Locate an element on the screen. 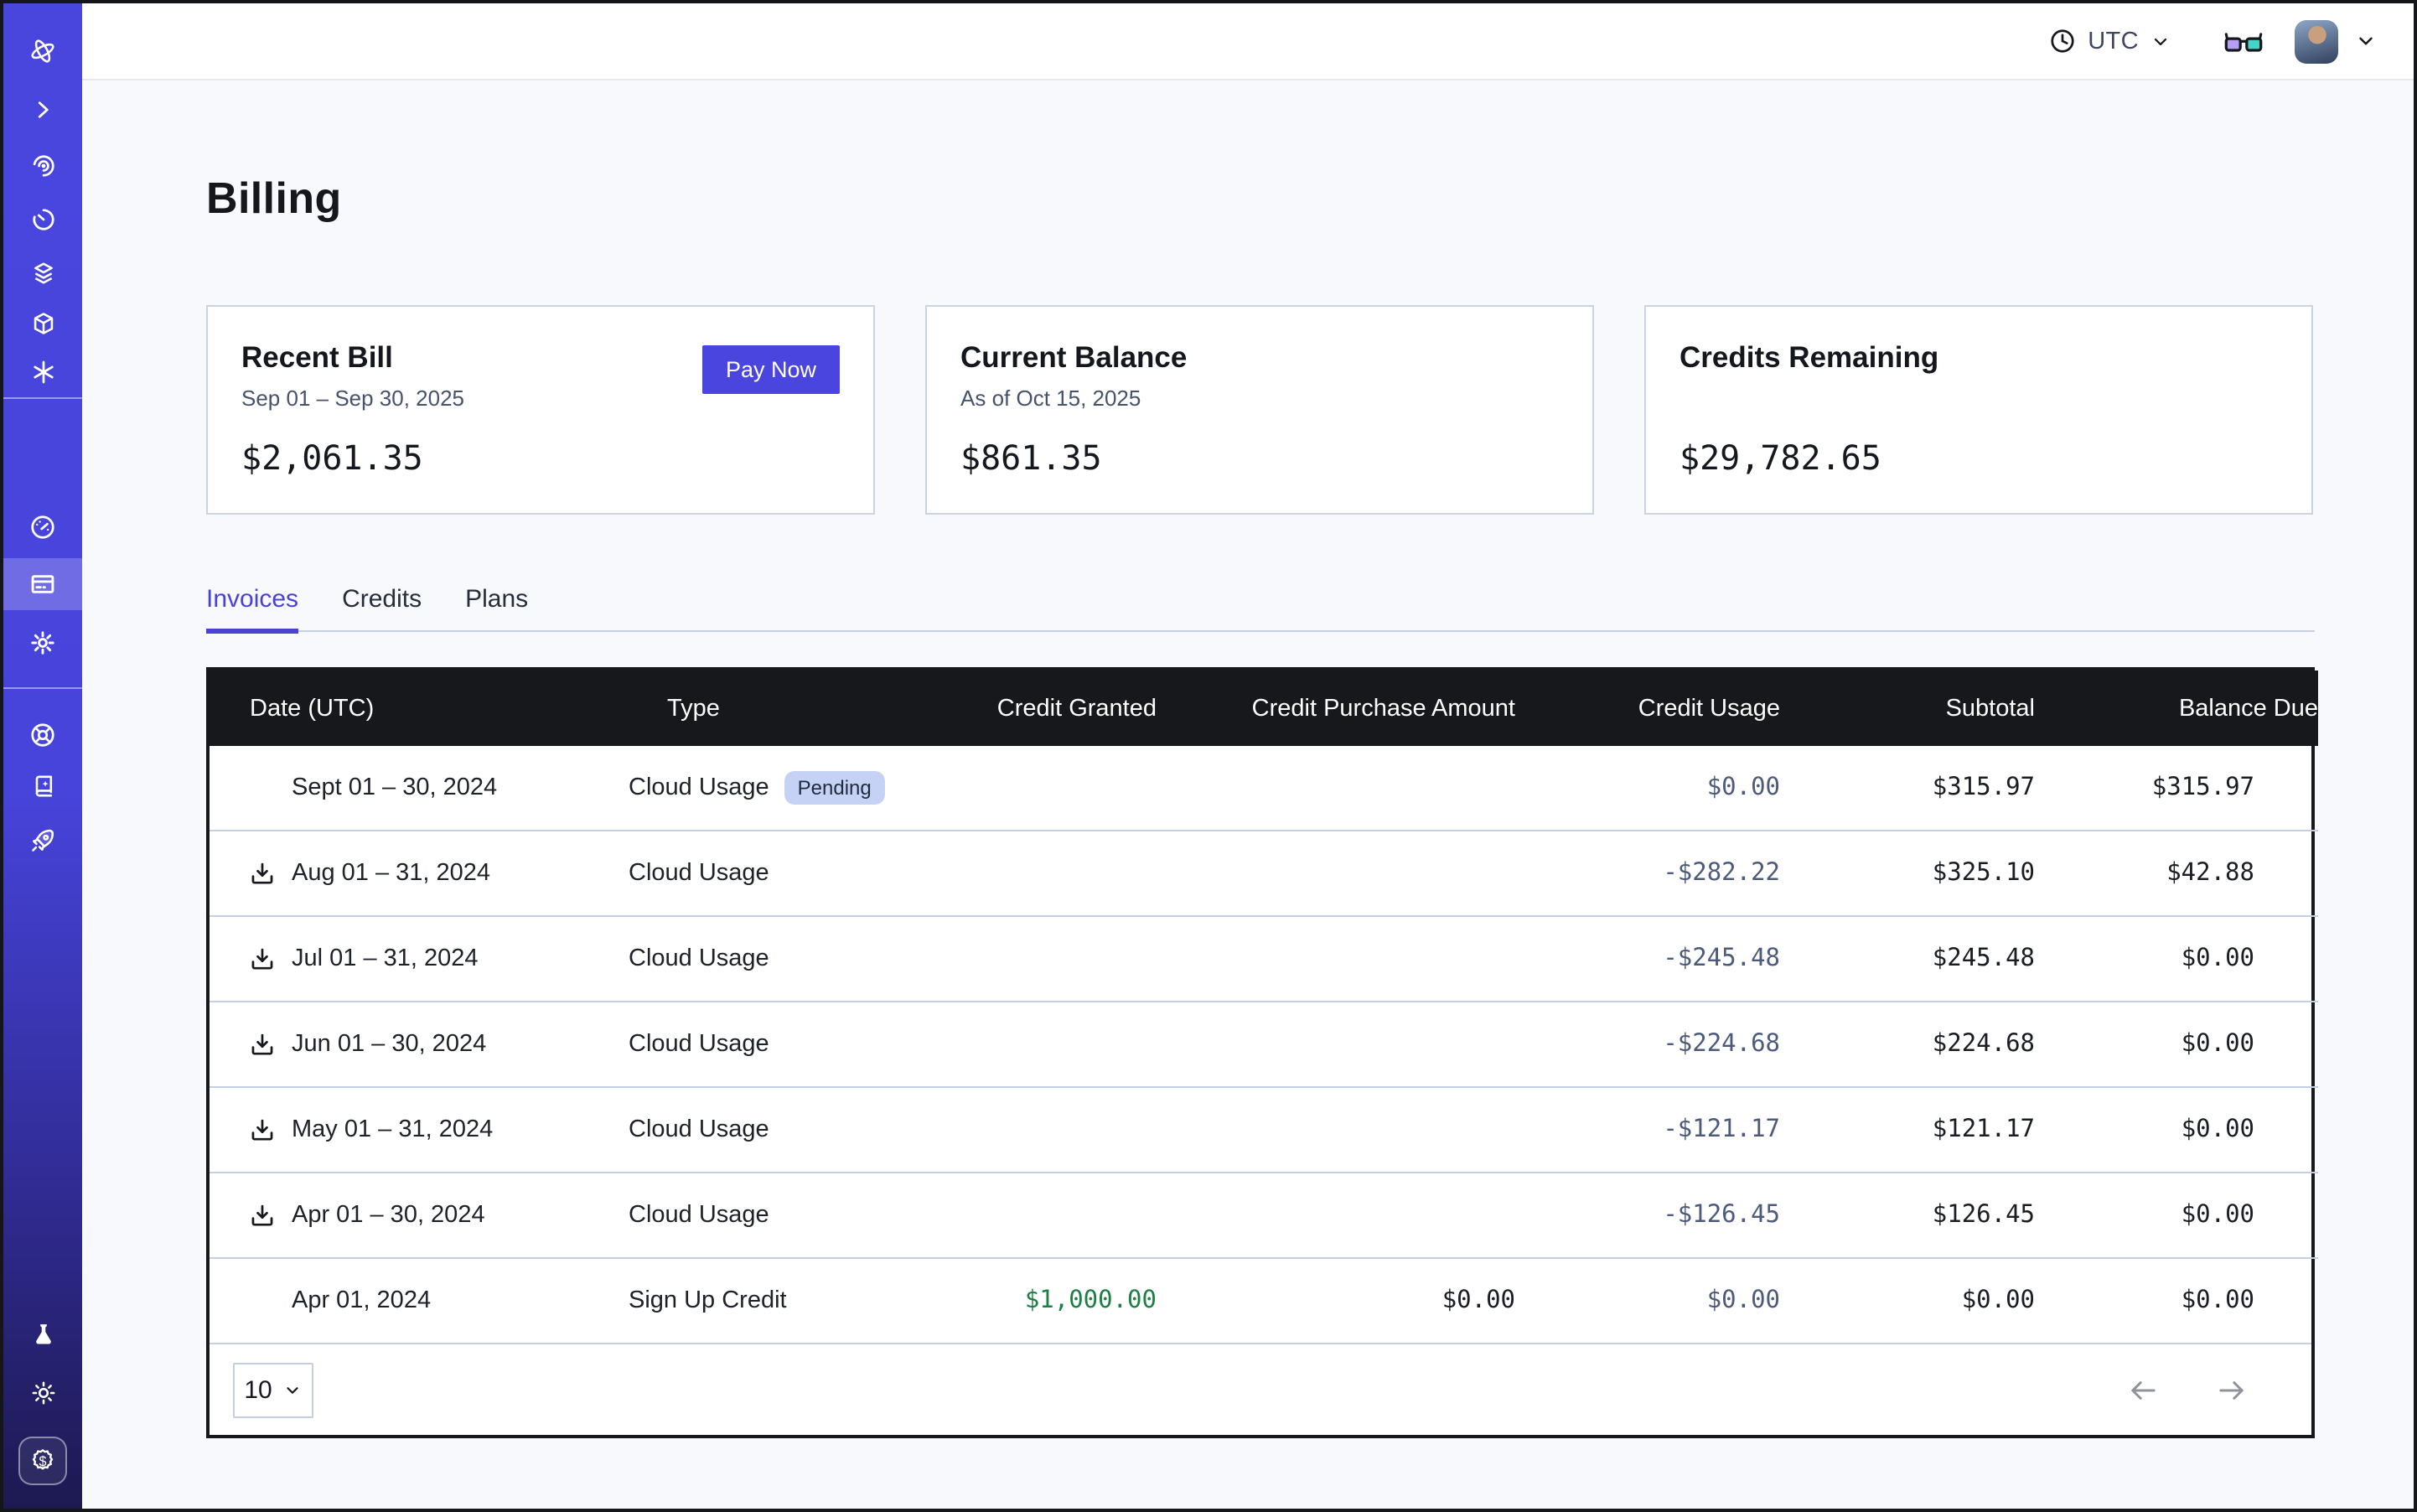 The width and height of the screenshot is (2417, 1512). card-title: Credits Remaining is located at coordinates (1809, 357).